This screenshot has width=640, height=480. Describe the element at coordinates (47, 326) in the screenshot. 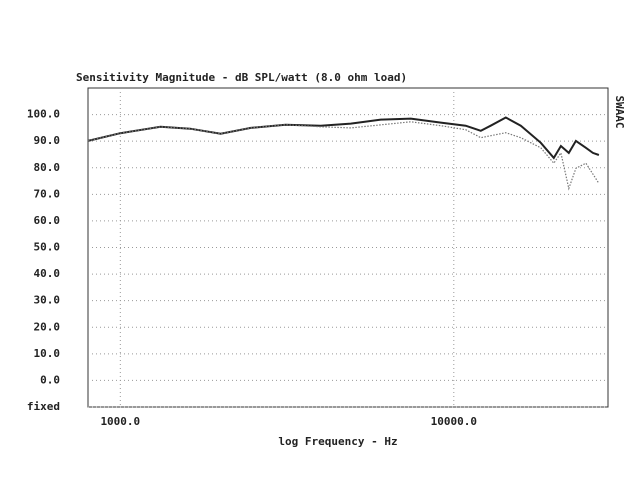

I see `y-tick-label: 20.0` at that location.